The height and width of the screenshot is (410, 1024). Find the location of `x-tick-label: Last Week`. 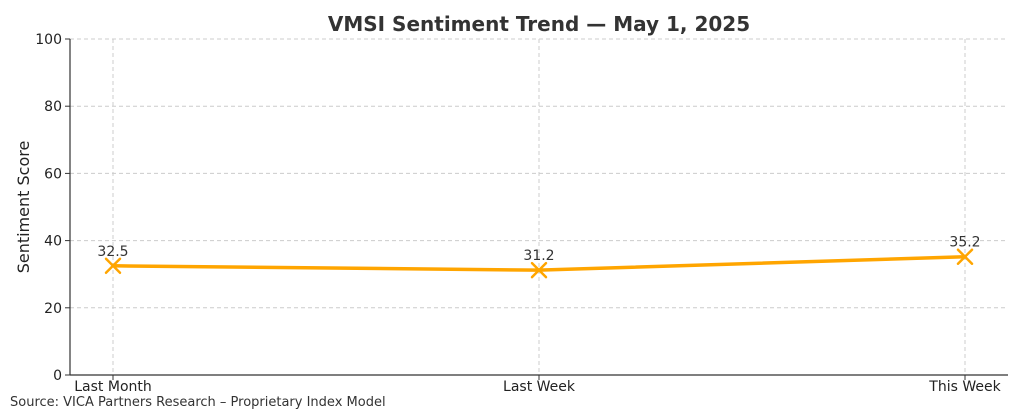

x-tick-label: Last Week is located at coordinates (539, 387).